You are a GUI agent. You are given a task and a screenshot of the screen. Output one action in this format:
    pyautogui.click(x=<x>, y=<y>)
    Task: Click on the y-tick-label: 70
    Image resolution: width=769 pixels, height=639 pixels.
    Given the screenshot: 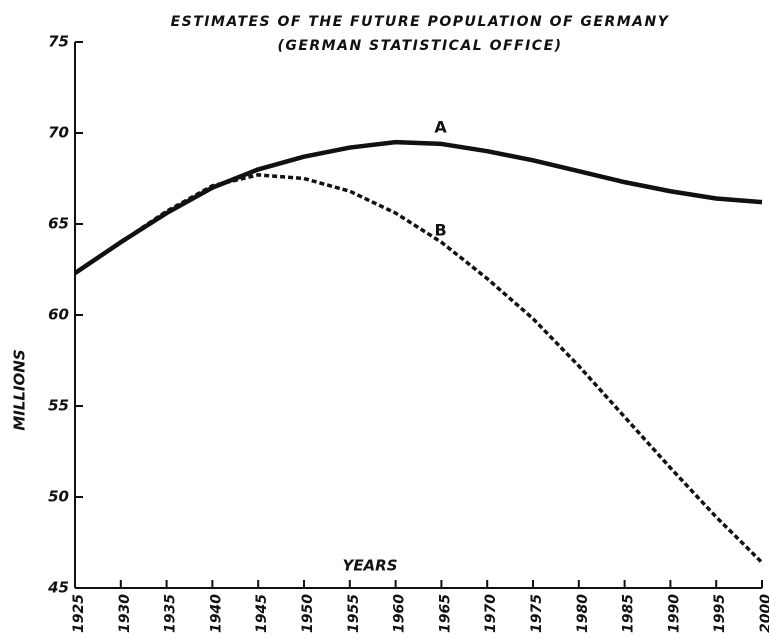 What is the action you would take?
    pyautogui.click(x=58, y=133)
    